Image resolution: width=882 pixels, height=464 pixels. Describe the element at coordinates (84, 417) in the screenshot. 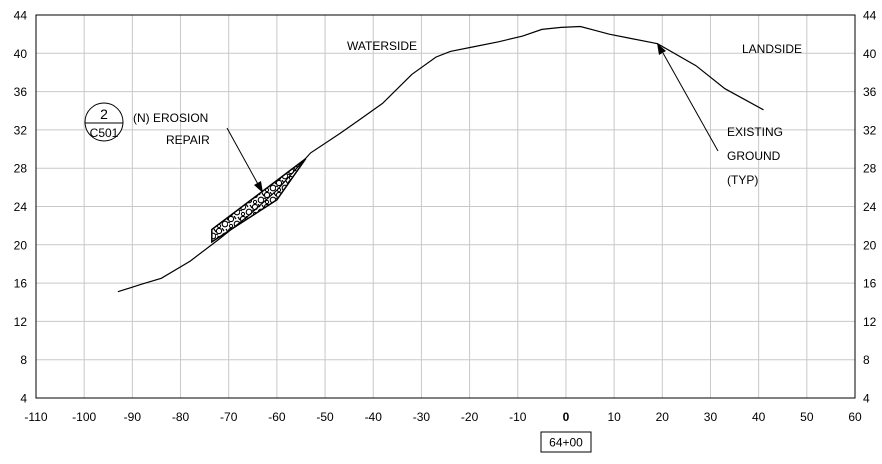

I see `x-tick-label: -100` at that location.